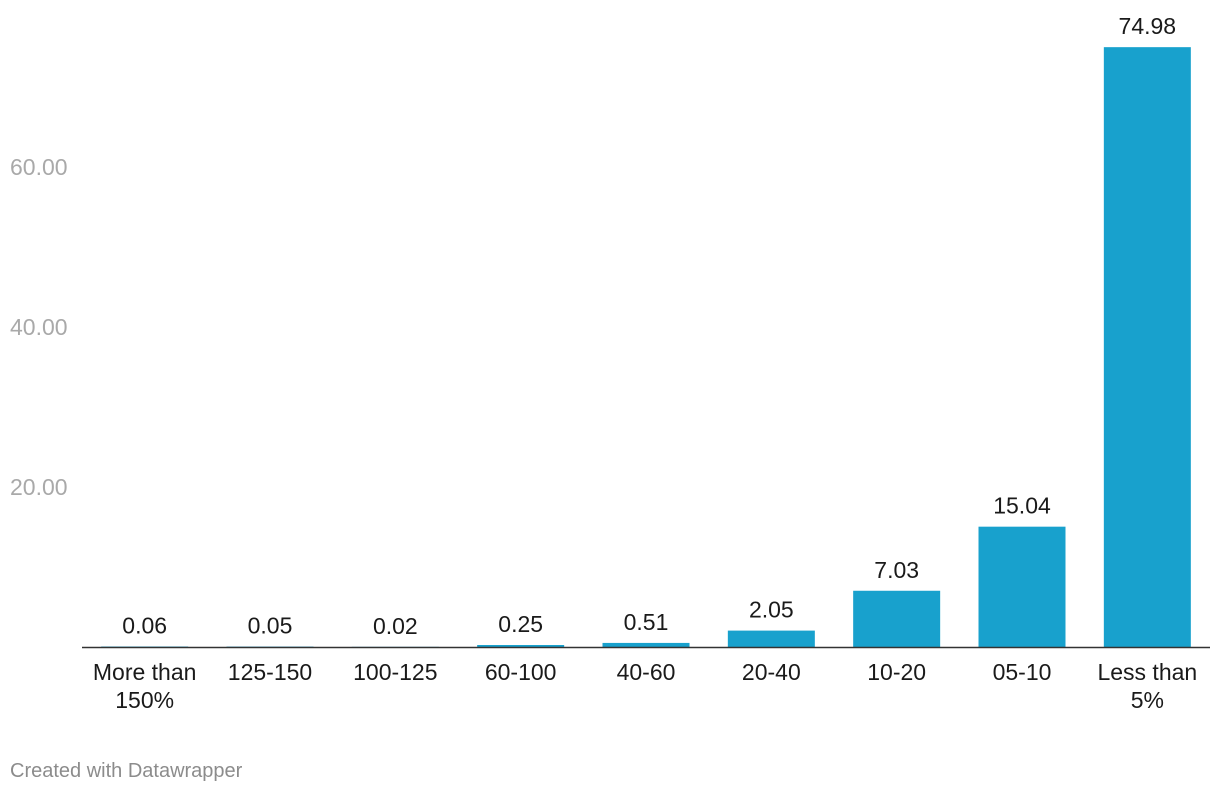  I want to click on y-axis-ticks: 20.00 40.00 60.00, so click(39, 327).